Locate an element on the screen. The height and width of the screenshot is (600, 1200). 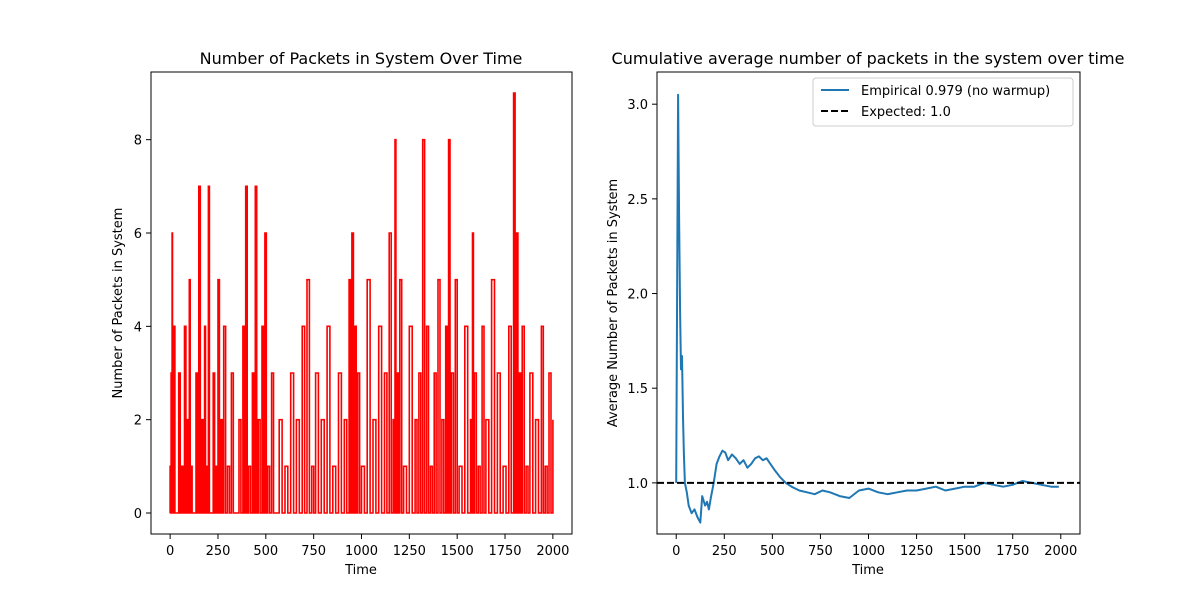
left-xtick-label: 500 is located at coordinates (265, 551).